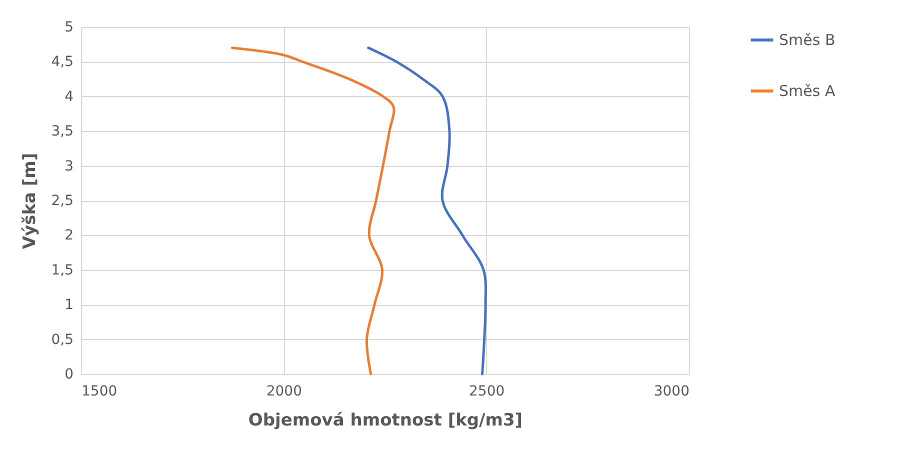 The height and width of the screenshot is (457, 911). I want to click on y-tick-label: 3,5, so click(62, 132).